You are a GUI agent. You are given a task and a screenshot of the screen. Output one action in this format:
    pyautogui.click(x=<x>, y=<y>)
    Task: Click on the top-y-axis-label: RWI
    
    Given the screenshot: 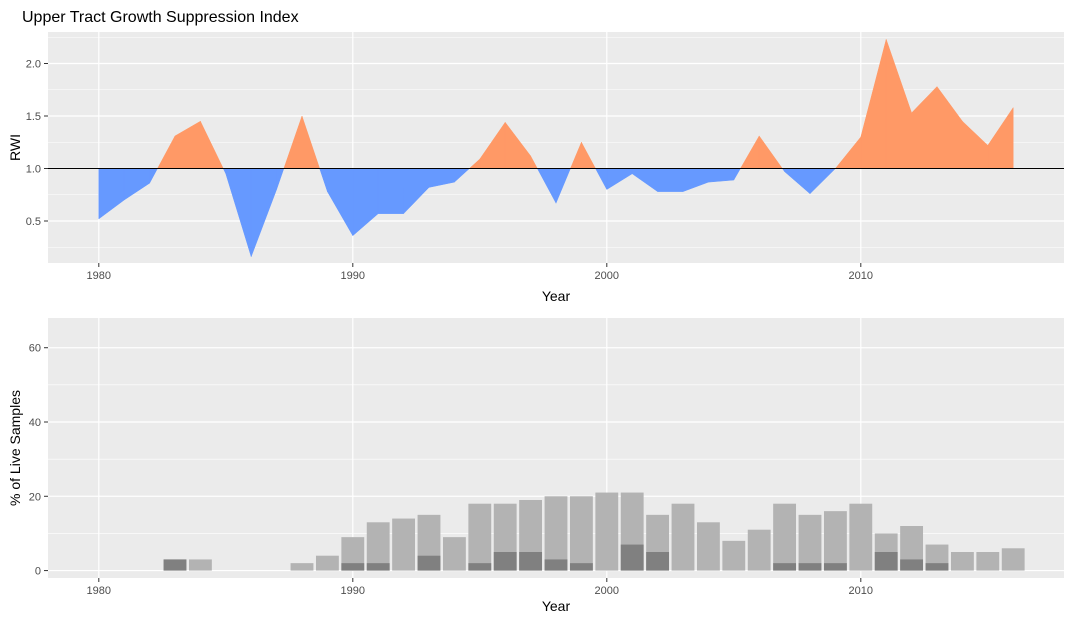 What is the action you would take?
    pyautogui.click(x=15, y=147)
    